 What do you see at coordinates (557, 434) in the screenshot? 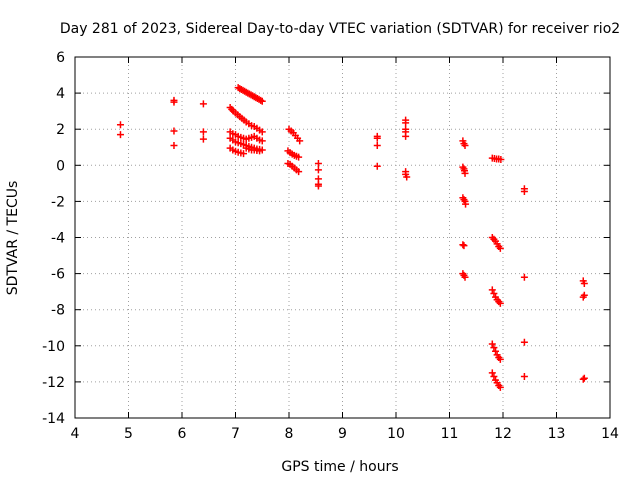
I see `x-tick-label: 13` at bounding box center [557, 434].